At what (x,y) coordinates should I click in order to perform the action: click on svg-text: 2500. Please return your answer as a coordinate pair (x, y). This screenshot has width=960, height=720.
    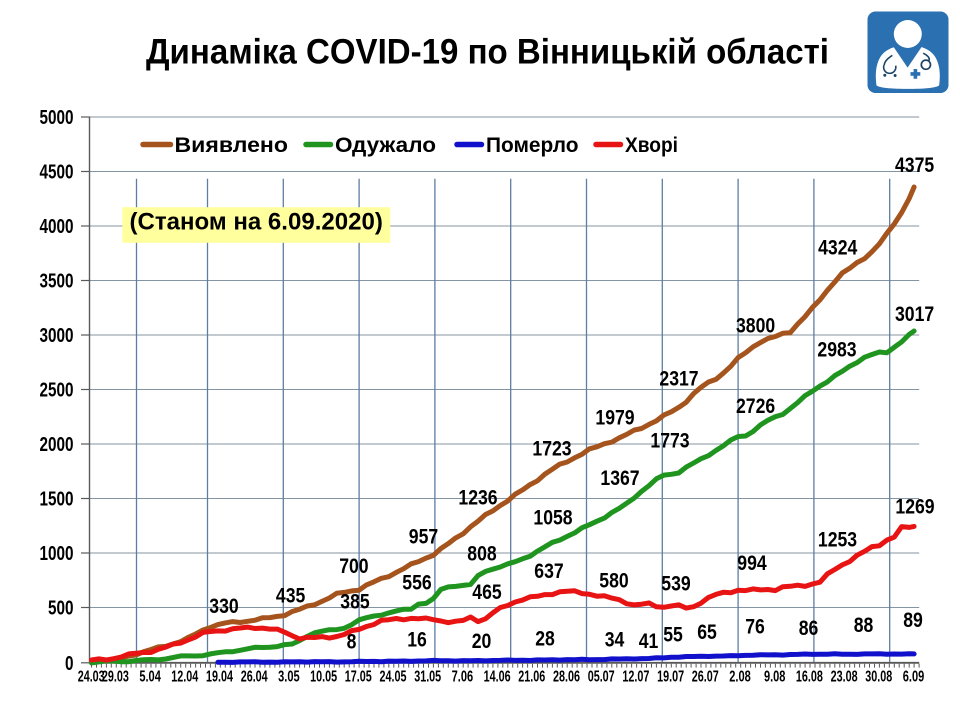
    Looking at the image, I should click on (57, 391).